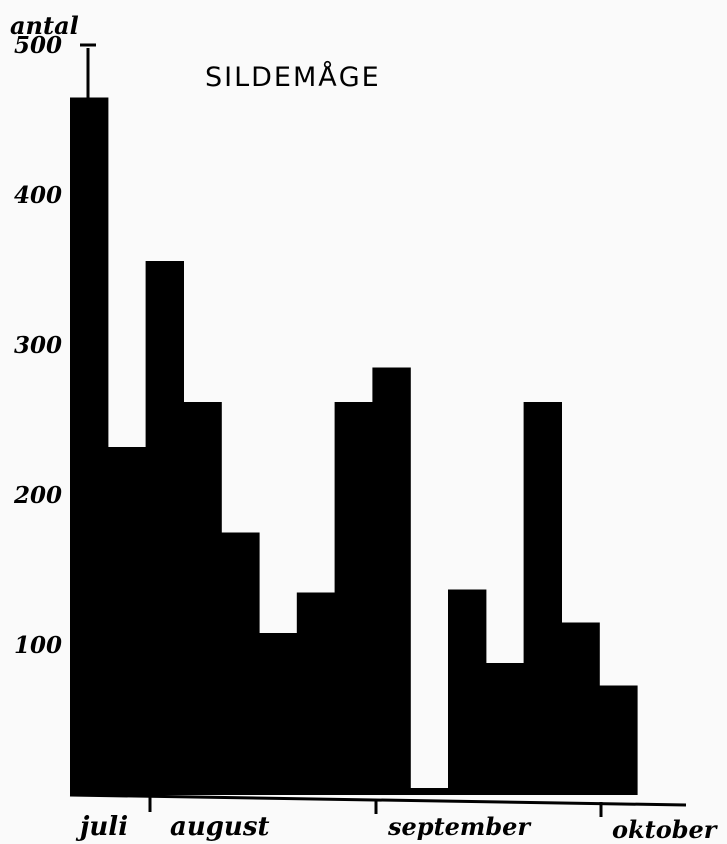 This screenshot has width=727, height=844. Describe the element at coordinates (665, 829) in the screenshot. I see `month-label-october: oktober` at that location.